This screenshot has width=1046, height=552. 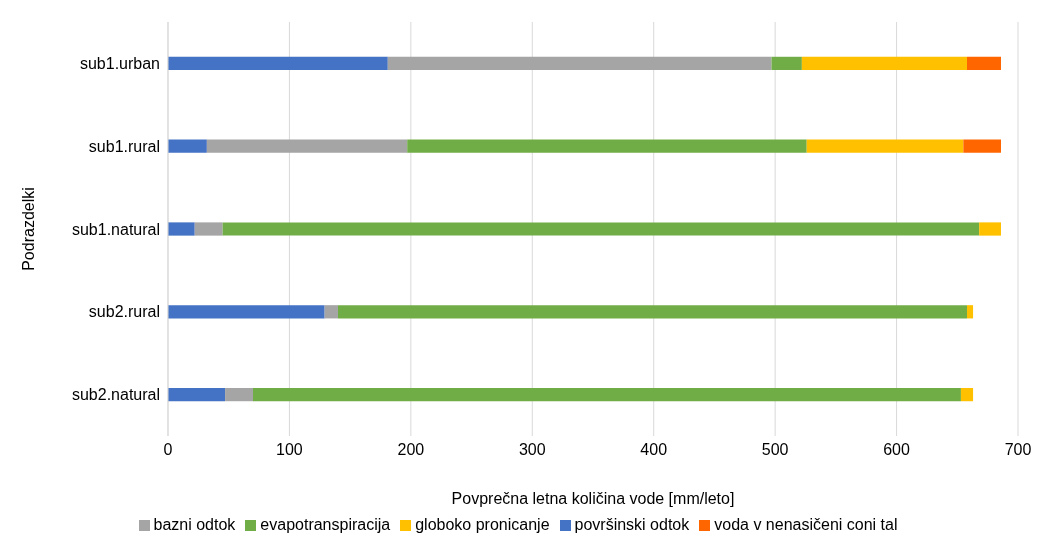 I want to click on x-tick-label: 0, so click(x=168, y=450).